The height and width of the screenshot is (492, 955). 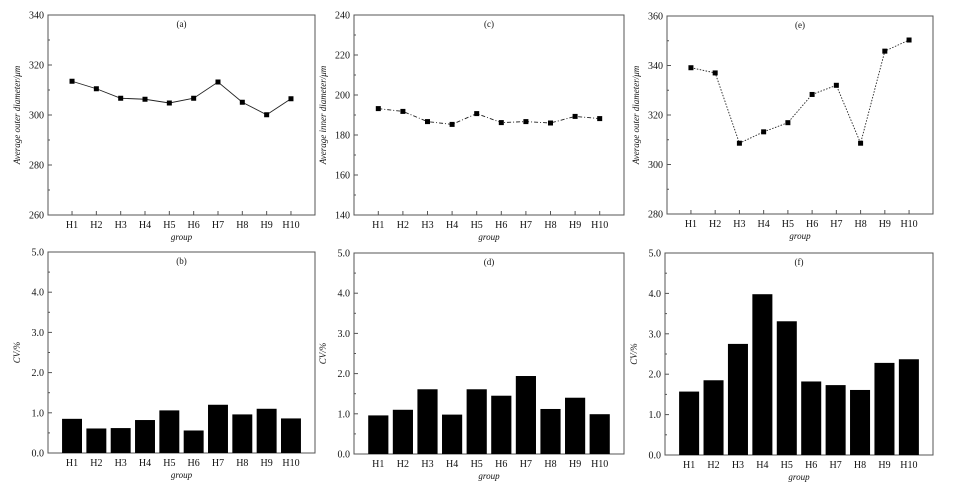 What do you see at coordinates (799, 262) in the screenshot?
I see `panel-title: (f)` at bounding box center [799, 262].